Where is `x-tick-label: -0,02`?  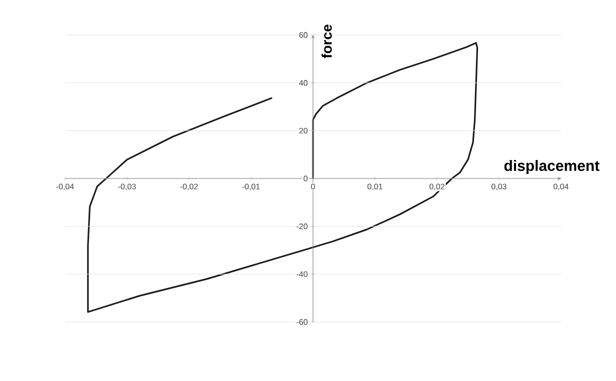
x-tick-label: -0,02 is located at coordinates (189, 187).